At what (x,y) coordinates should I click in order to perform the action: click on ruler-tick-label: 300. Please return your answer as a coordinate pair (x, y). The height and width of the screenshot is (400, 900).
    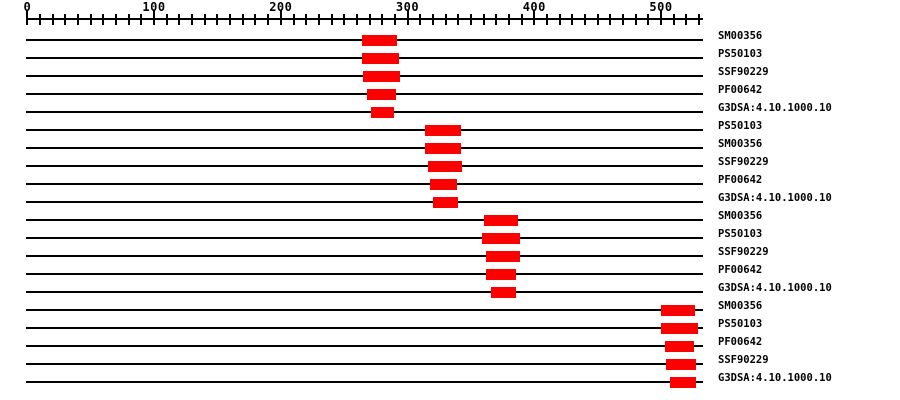
    Looking at the image, I should click on (407, 7).